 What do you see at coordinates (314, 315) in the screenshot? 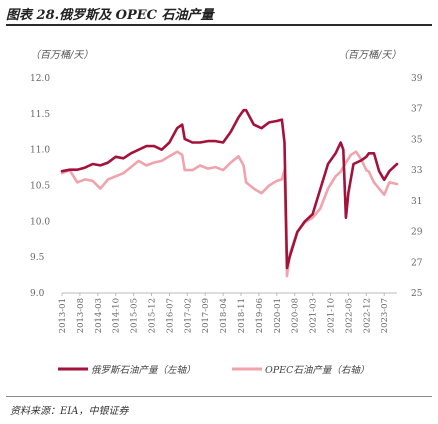
I see `x-tick-label: 2021-03` at bounding box center [314, 315].